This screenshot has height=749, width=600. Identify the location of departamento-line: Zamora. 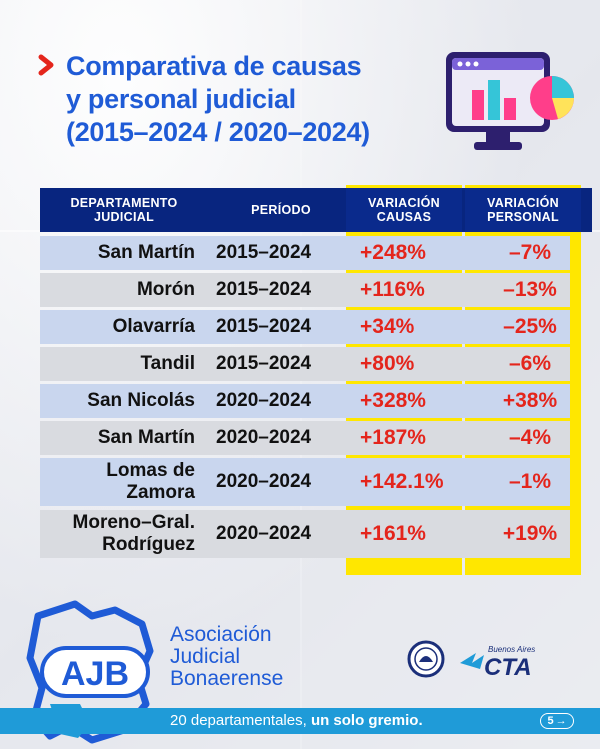
(160, 492).